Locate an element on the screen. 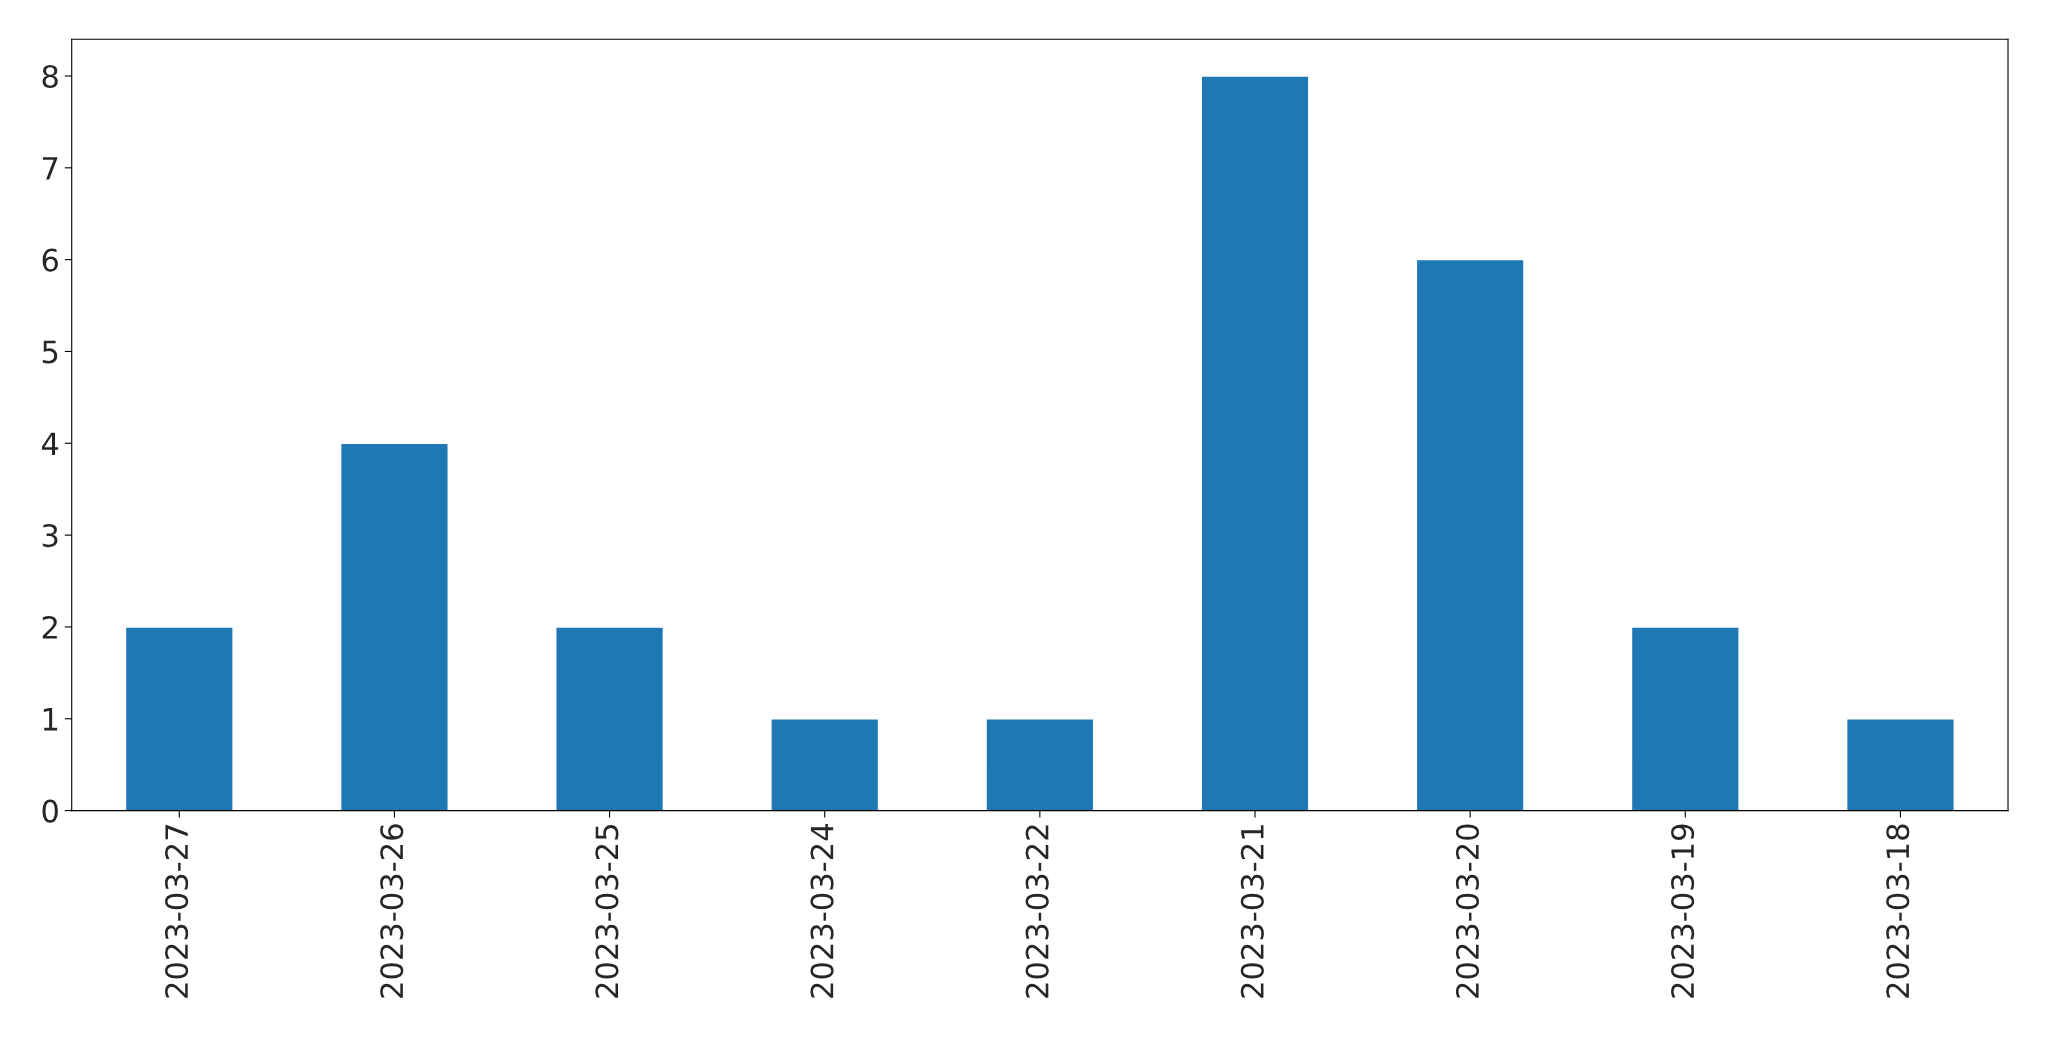 This screenshot has height=1061, width=2049. y-tick-label: 0 is located at coordinates (50, 811).